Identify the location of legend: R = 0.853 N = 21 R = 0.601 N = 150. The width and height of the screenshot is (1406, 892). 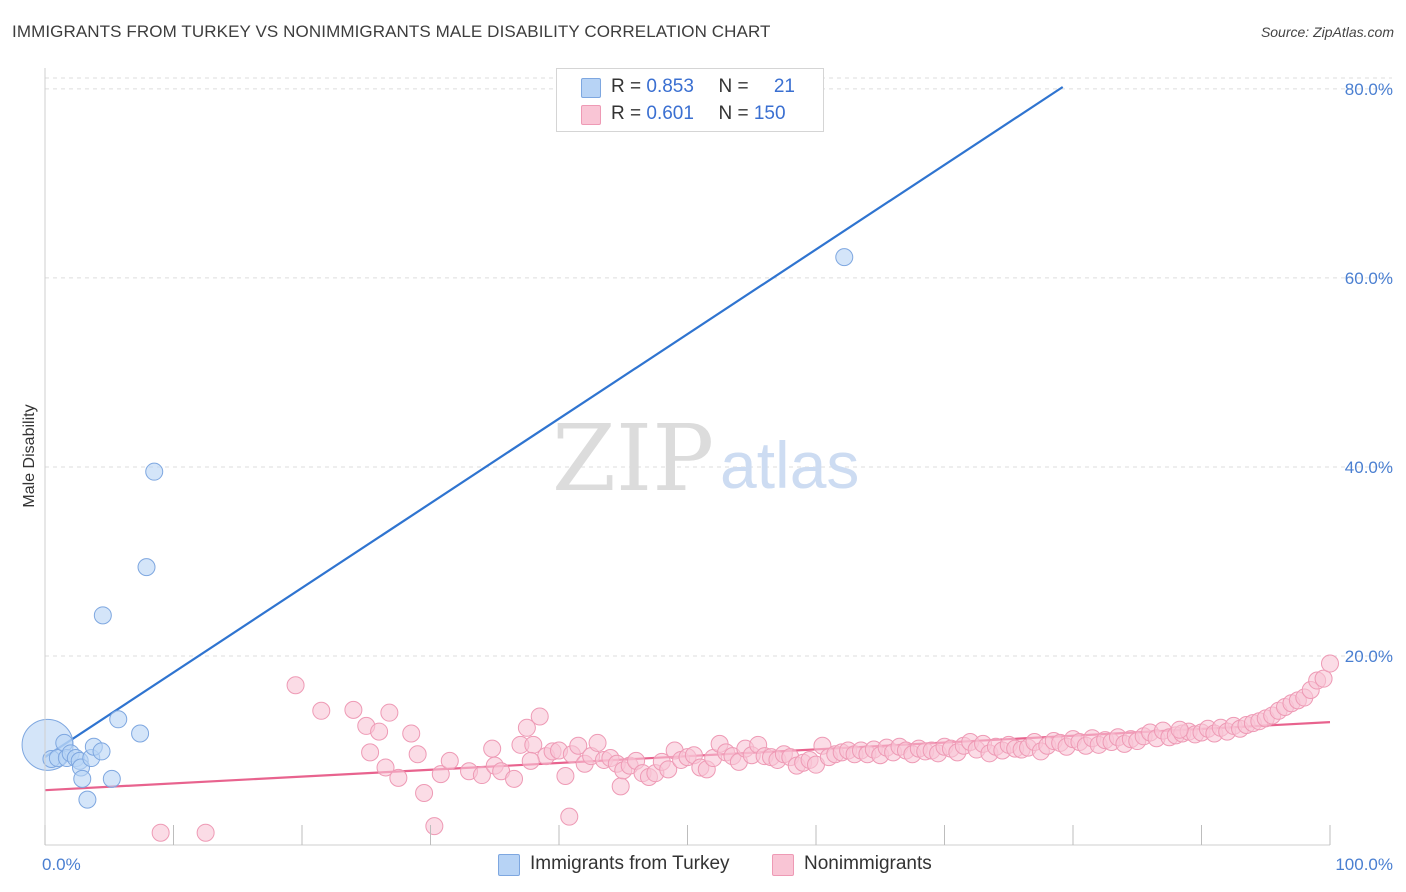
(690, 100).